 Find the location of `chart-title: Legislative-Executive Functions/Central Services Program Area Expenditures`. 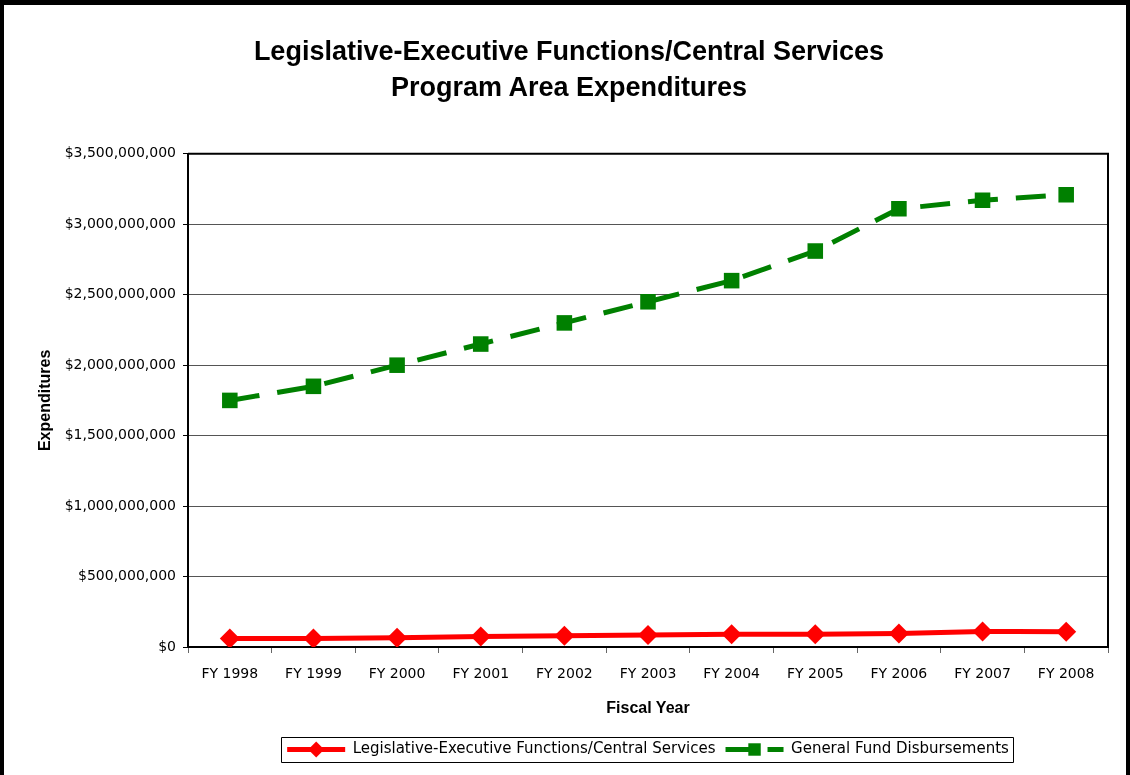

chart-title: Legislative-Executive Functions/Central Services Program Area Expenditures is located at coordinates (569, 69).